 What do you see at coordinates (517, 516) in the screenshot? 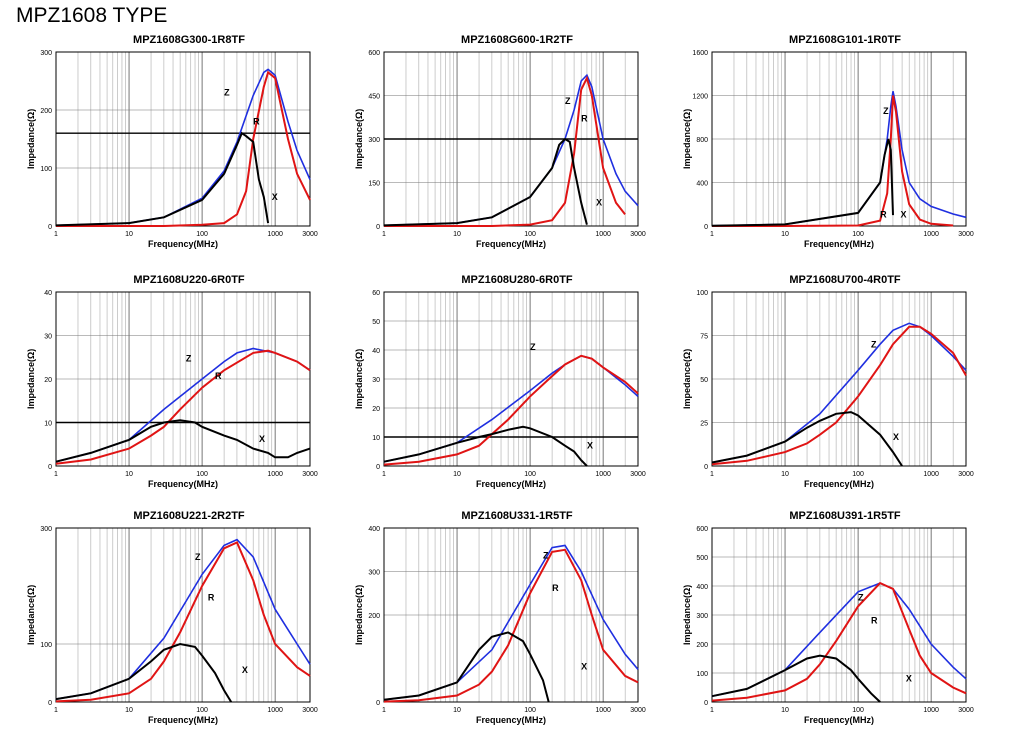
I see `chart-title: MPZ1608U331-1R5TF` at bounding box center [517, 516].